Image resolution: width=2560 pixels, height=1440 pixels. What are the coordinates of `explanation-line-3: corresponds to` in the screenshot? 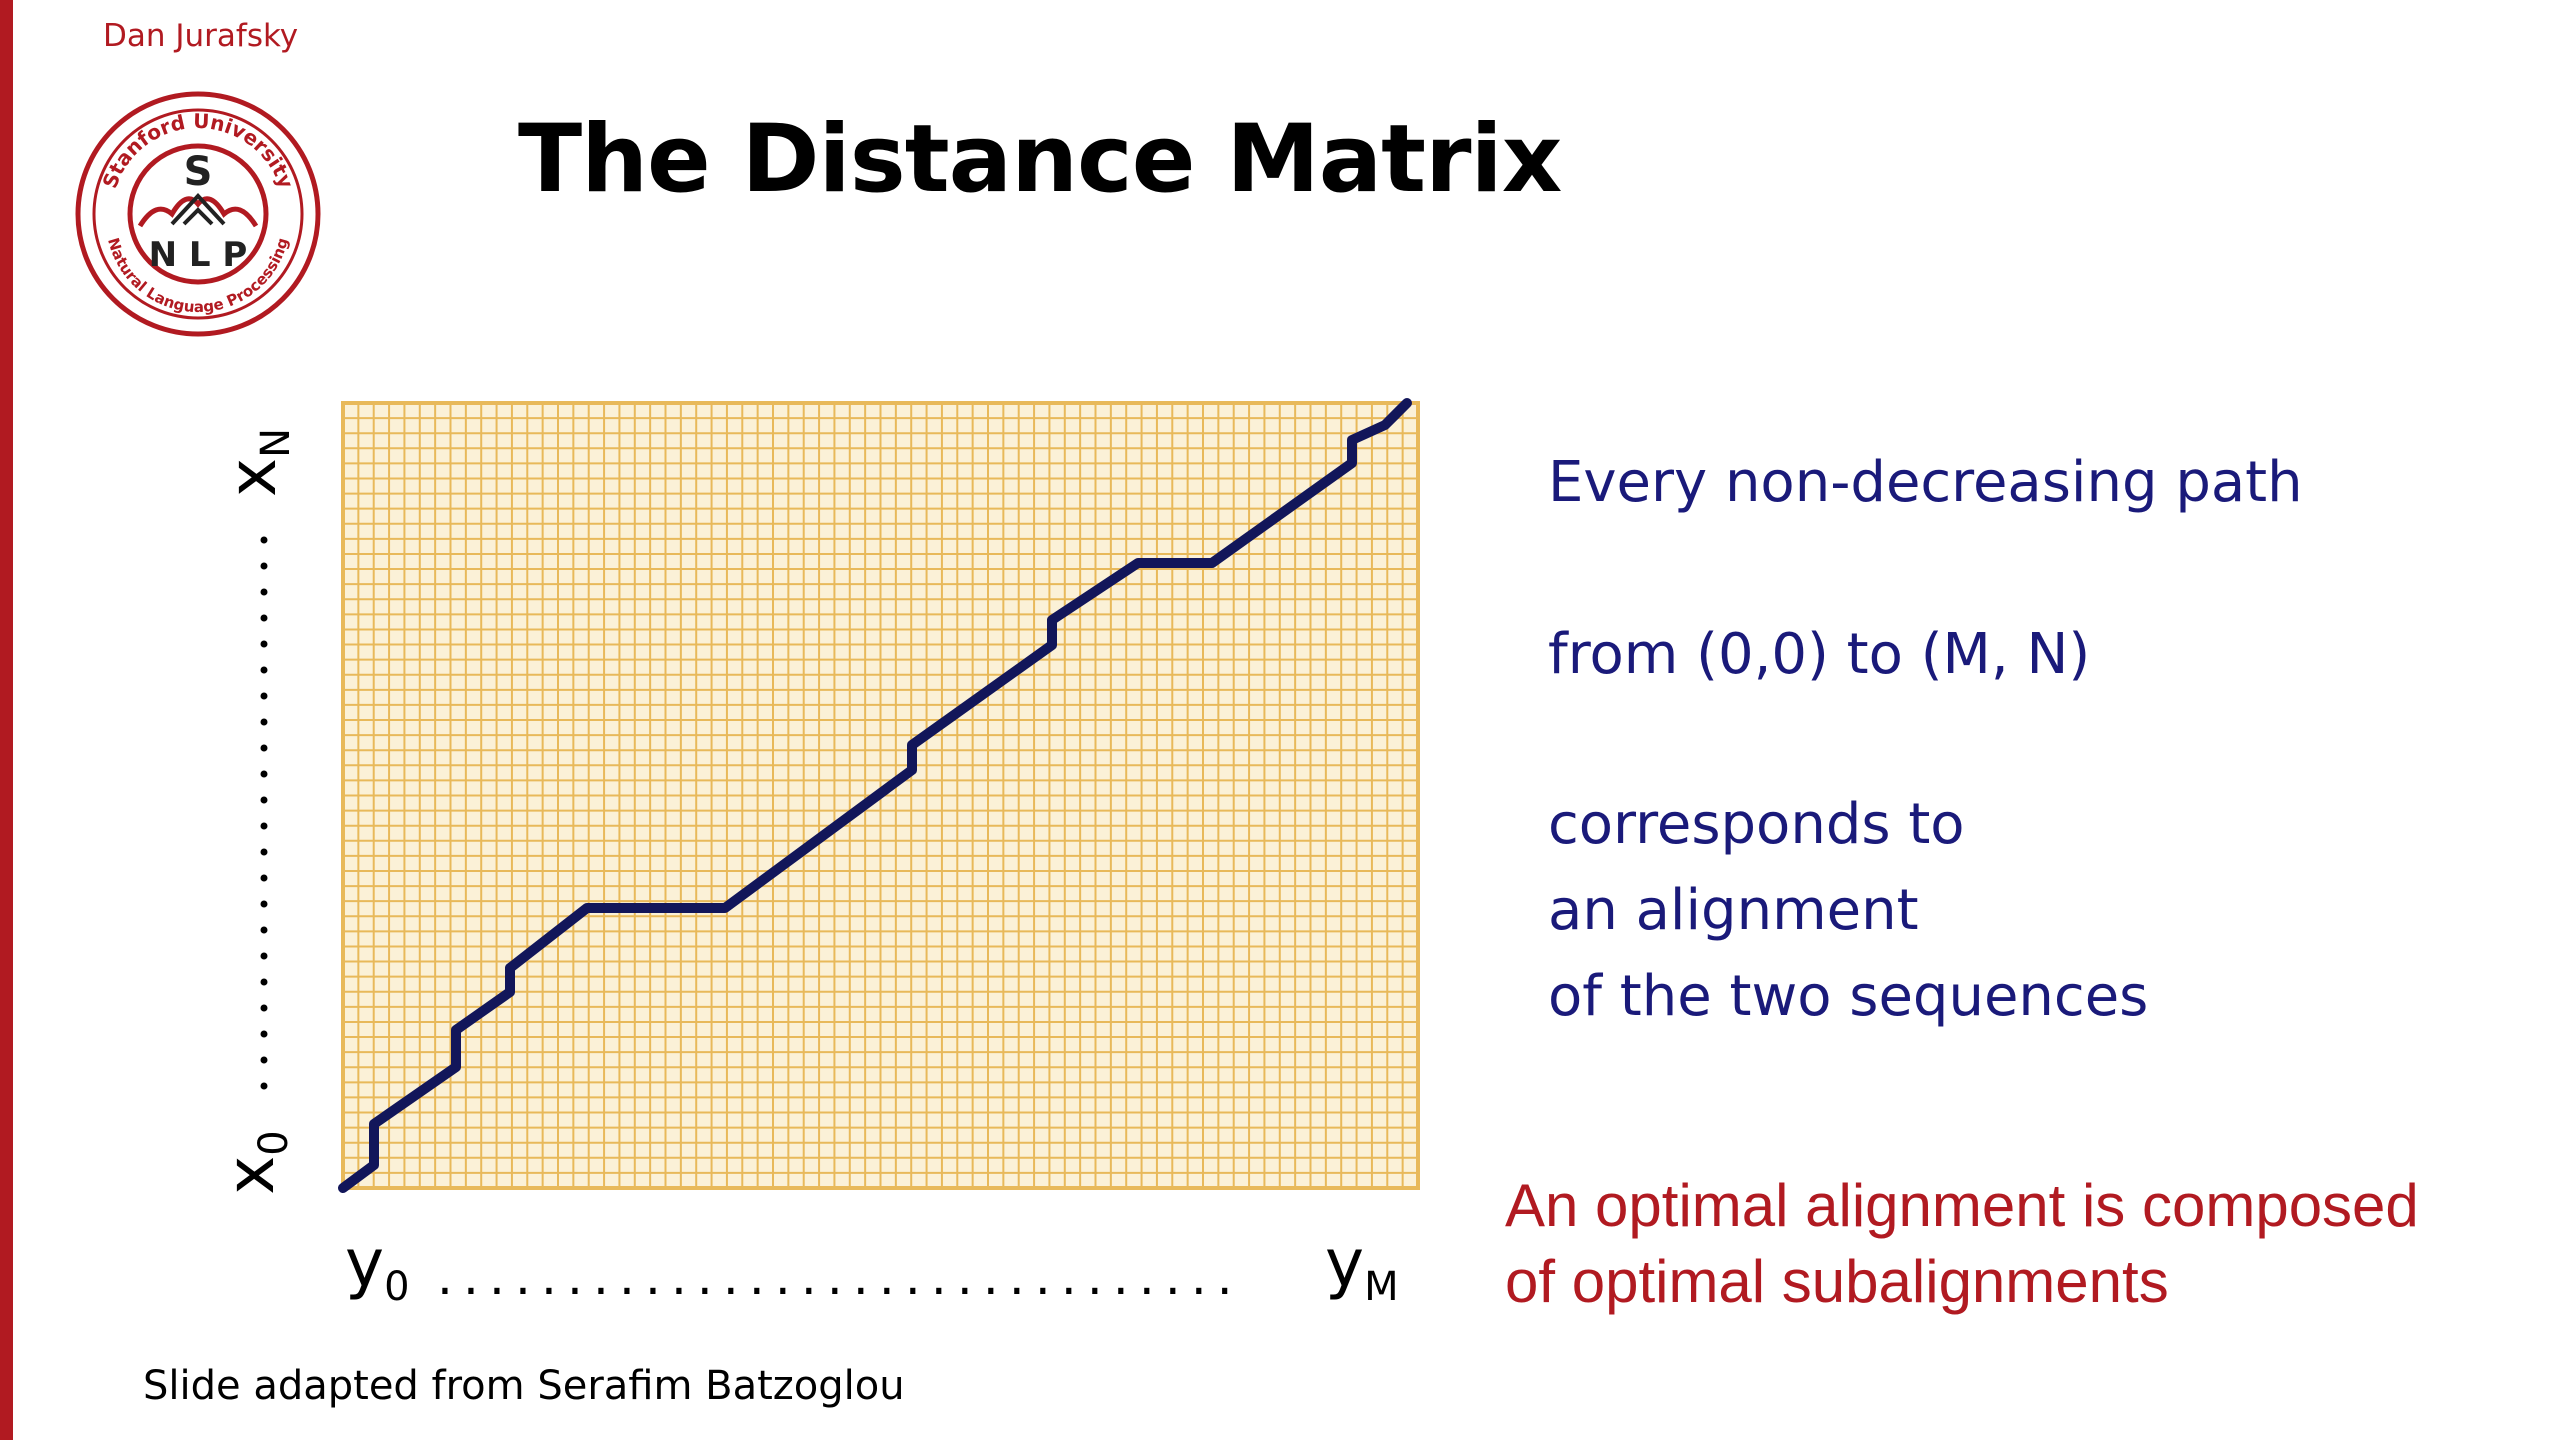 It's located at (1756, 824).